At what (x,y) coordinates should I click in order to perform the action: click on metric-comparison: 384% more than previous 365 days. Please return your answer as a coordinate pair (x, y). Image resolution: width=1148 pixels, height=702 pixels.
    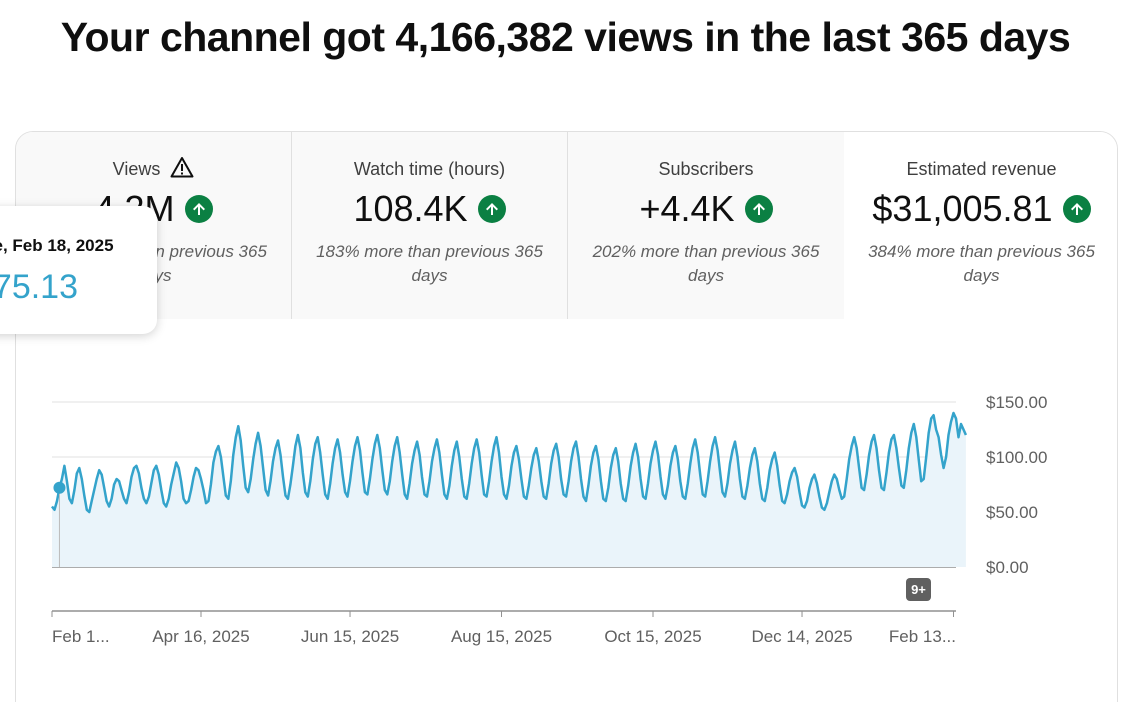
    Looking at the image, I should click on (981, 263).